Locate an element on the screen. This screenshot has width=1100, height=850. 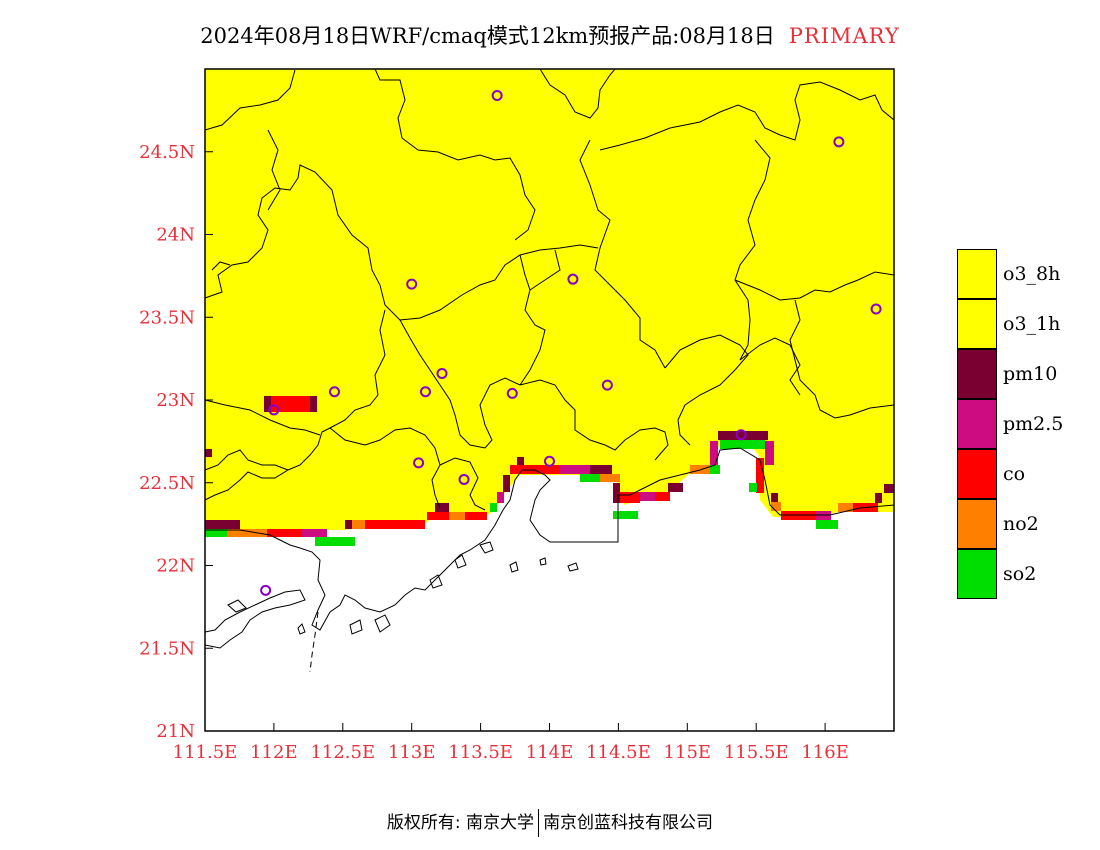
legend: o3_8h o3_1h pm10 pm2.5 co no2 so2 is located at coordinates (1028, 424).